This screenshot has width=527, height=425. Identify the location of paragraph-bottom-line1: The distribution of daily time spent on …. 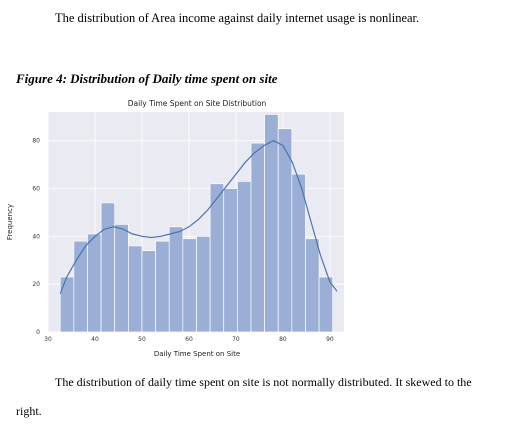
(263, 382).